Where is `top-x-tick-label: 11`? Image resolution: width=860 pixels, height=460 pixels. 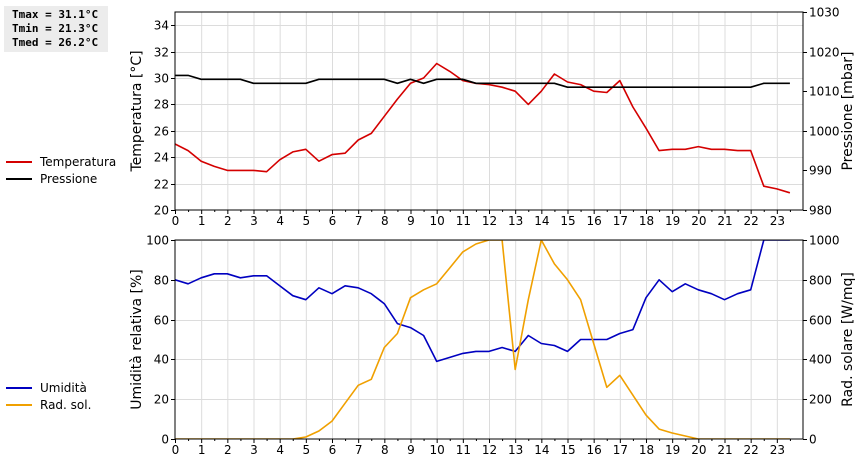 top-x-tick-label: 11 is located at coordinates (463, 221).